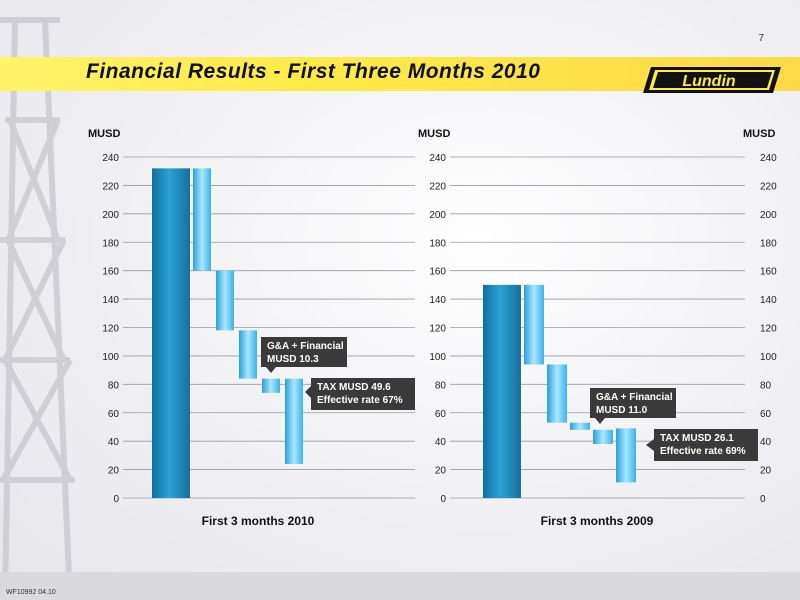 This screenshot has height=600, width=800. What do you see at coordinates (759, 134) in the screenshot?
I see `y-unit-label-right: MUSD` at bounding box center [759, 134].